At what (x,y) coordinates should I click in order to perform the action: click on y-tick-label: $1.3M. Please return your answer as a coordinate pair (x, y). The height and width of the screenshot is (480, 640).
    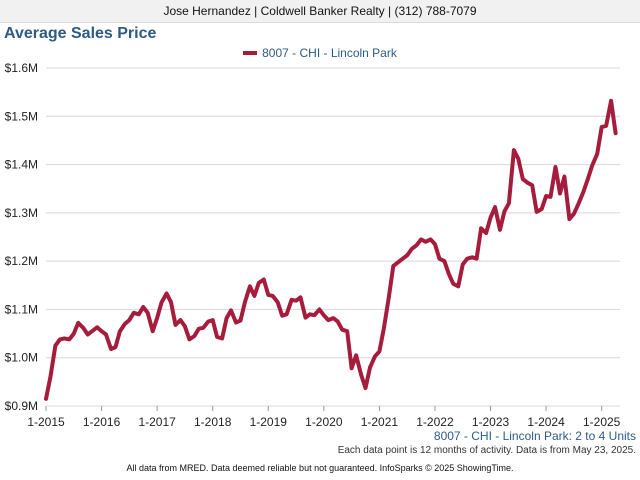
    Looking at the image, I should click on (21, 213).